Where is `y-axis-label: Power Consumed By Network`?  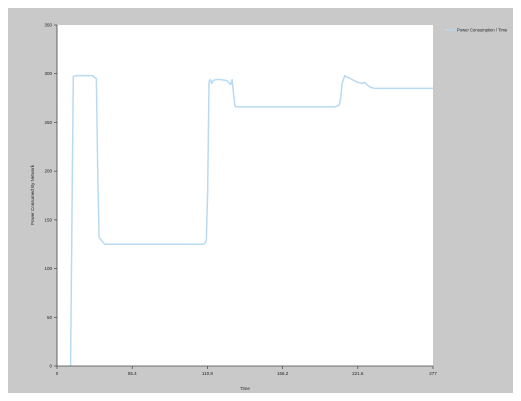 y-axis-label: Power Consumed By Network is located at coordinates (32, 194).